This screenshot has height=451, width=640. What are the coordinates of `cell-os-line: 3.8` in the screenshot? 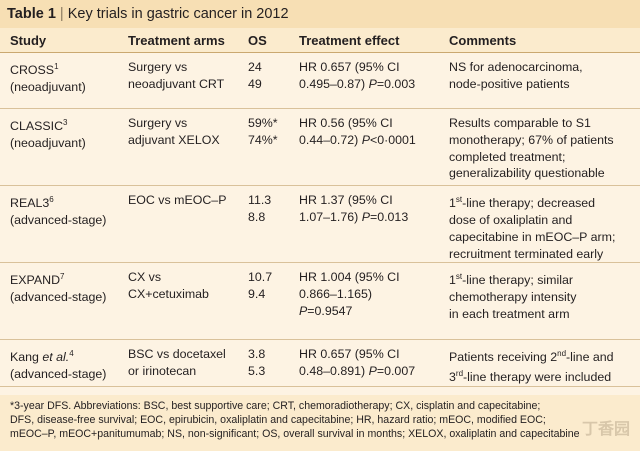 It's located at (257, 354).